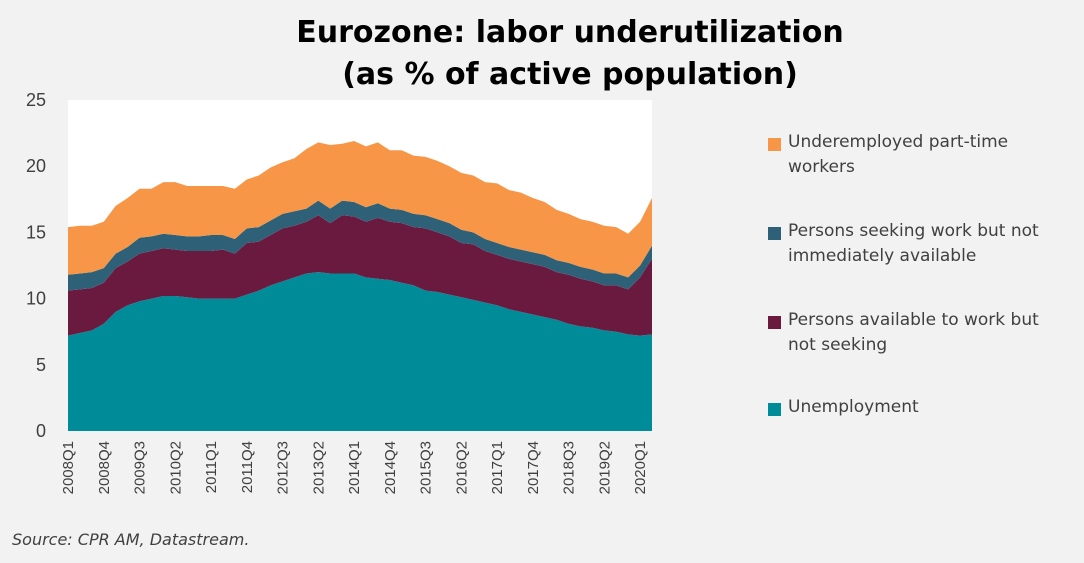 The width and height of the screenshot is (1084, 563). What do you see at coordinates (36, 100) in the screenshot?
I see `y-tick-label: 25` at bounding box center [36, 100].